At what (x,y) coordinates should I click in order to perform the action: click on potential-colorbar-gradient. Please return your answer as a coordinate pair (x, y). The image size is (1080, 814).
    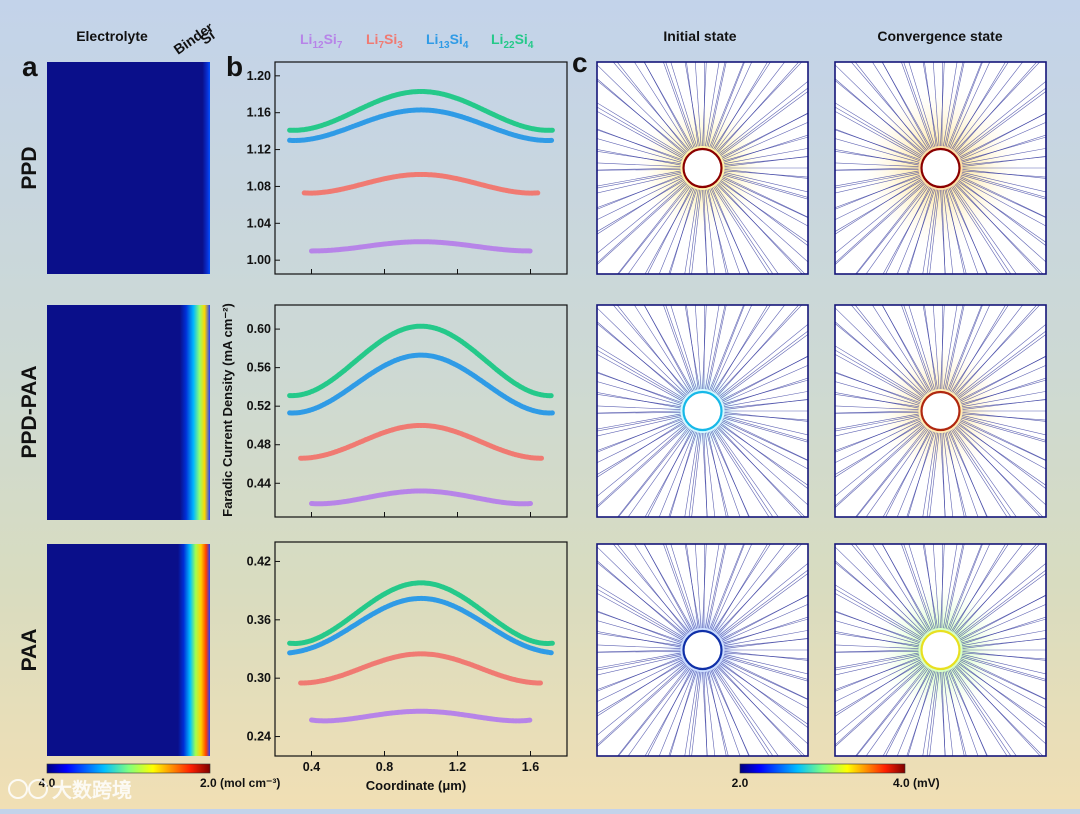
    Looking at the image, I should click on (822, 768).